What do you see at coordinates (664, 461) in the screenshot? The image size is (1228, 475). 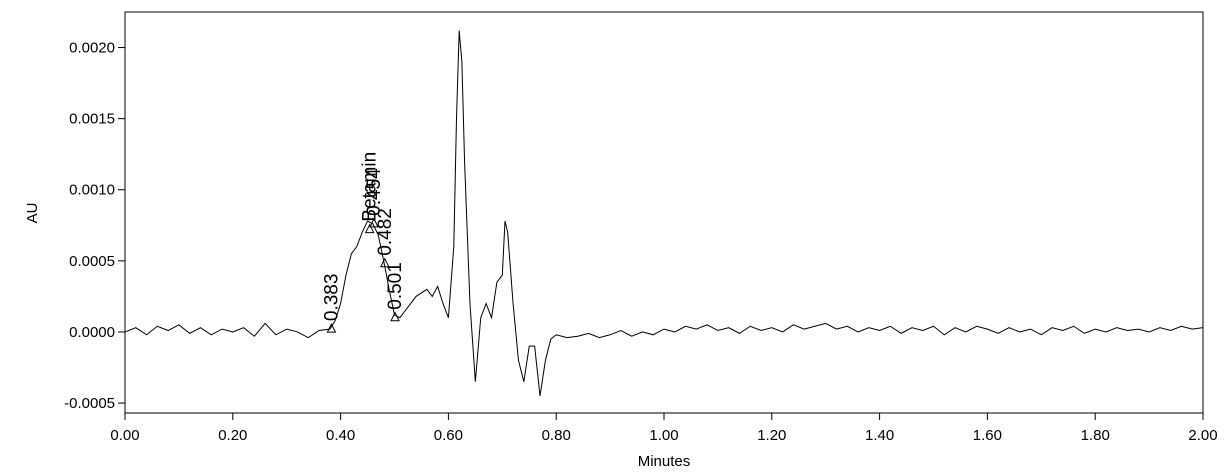 I see `x-axis-label: Minutes` at bounding box center [664, 461].